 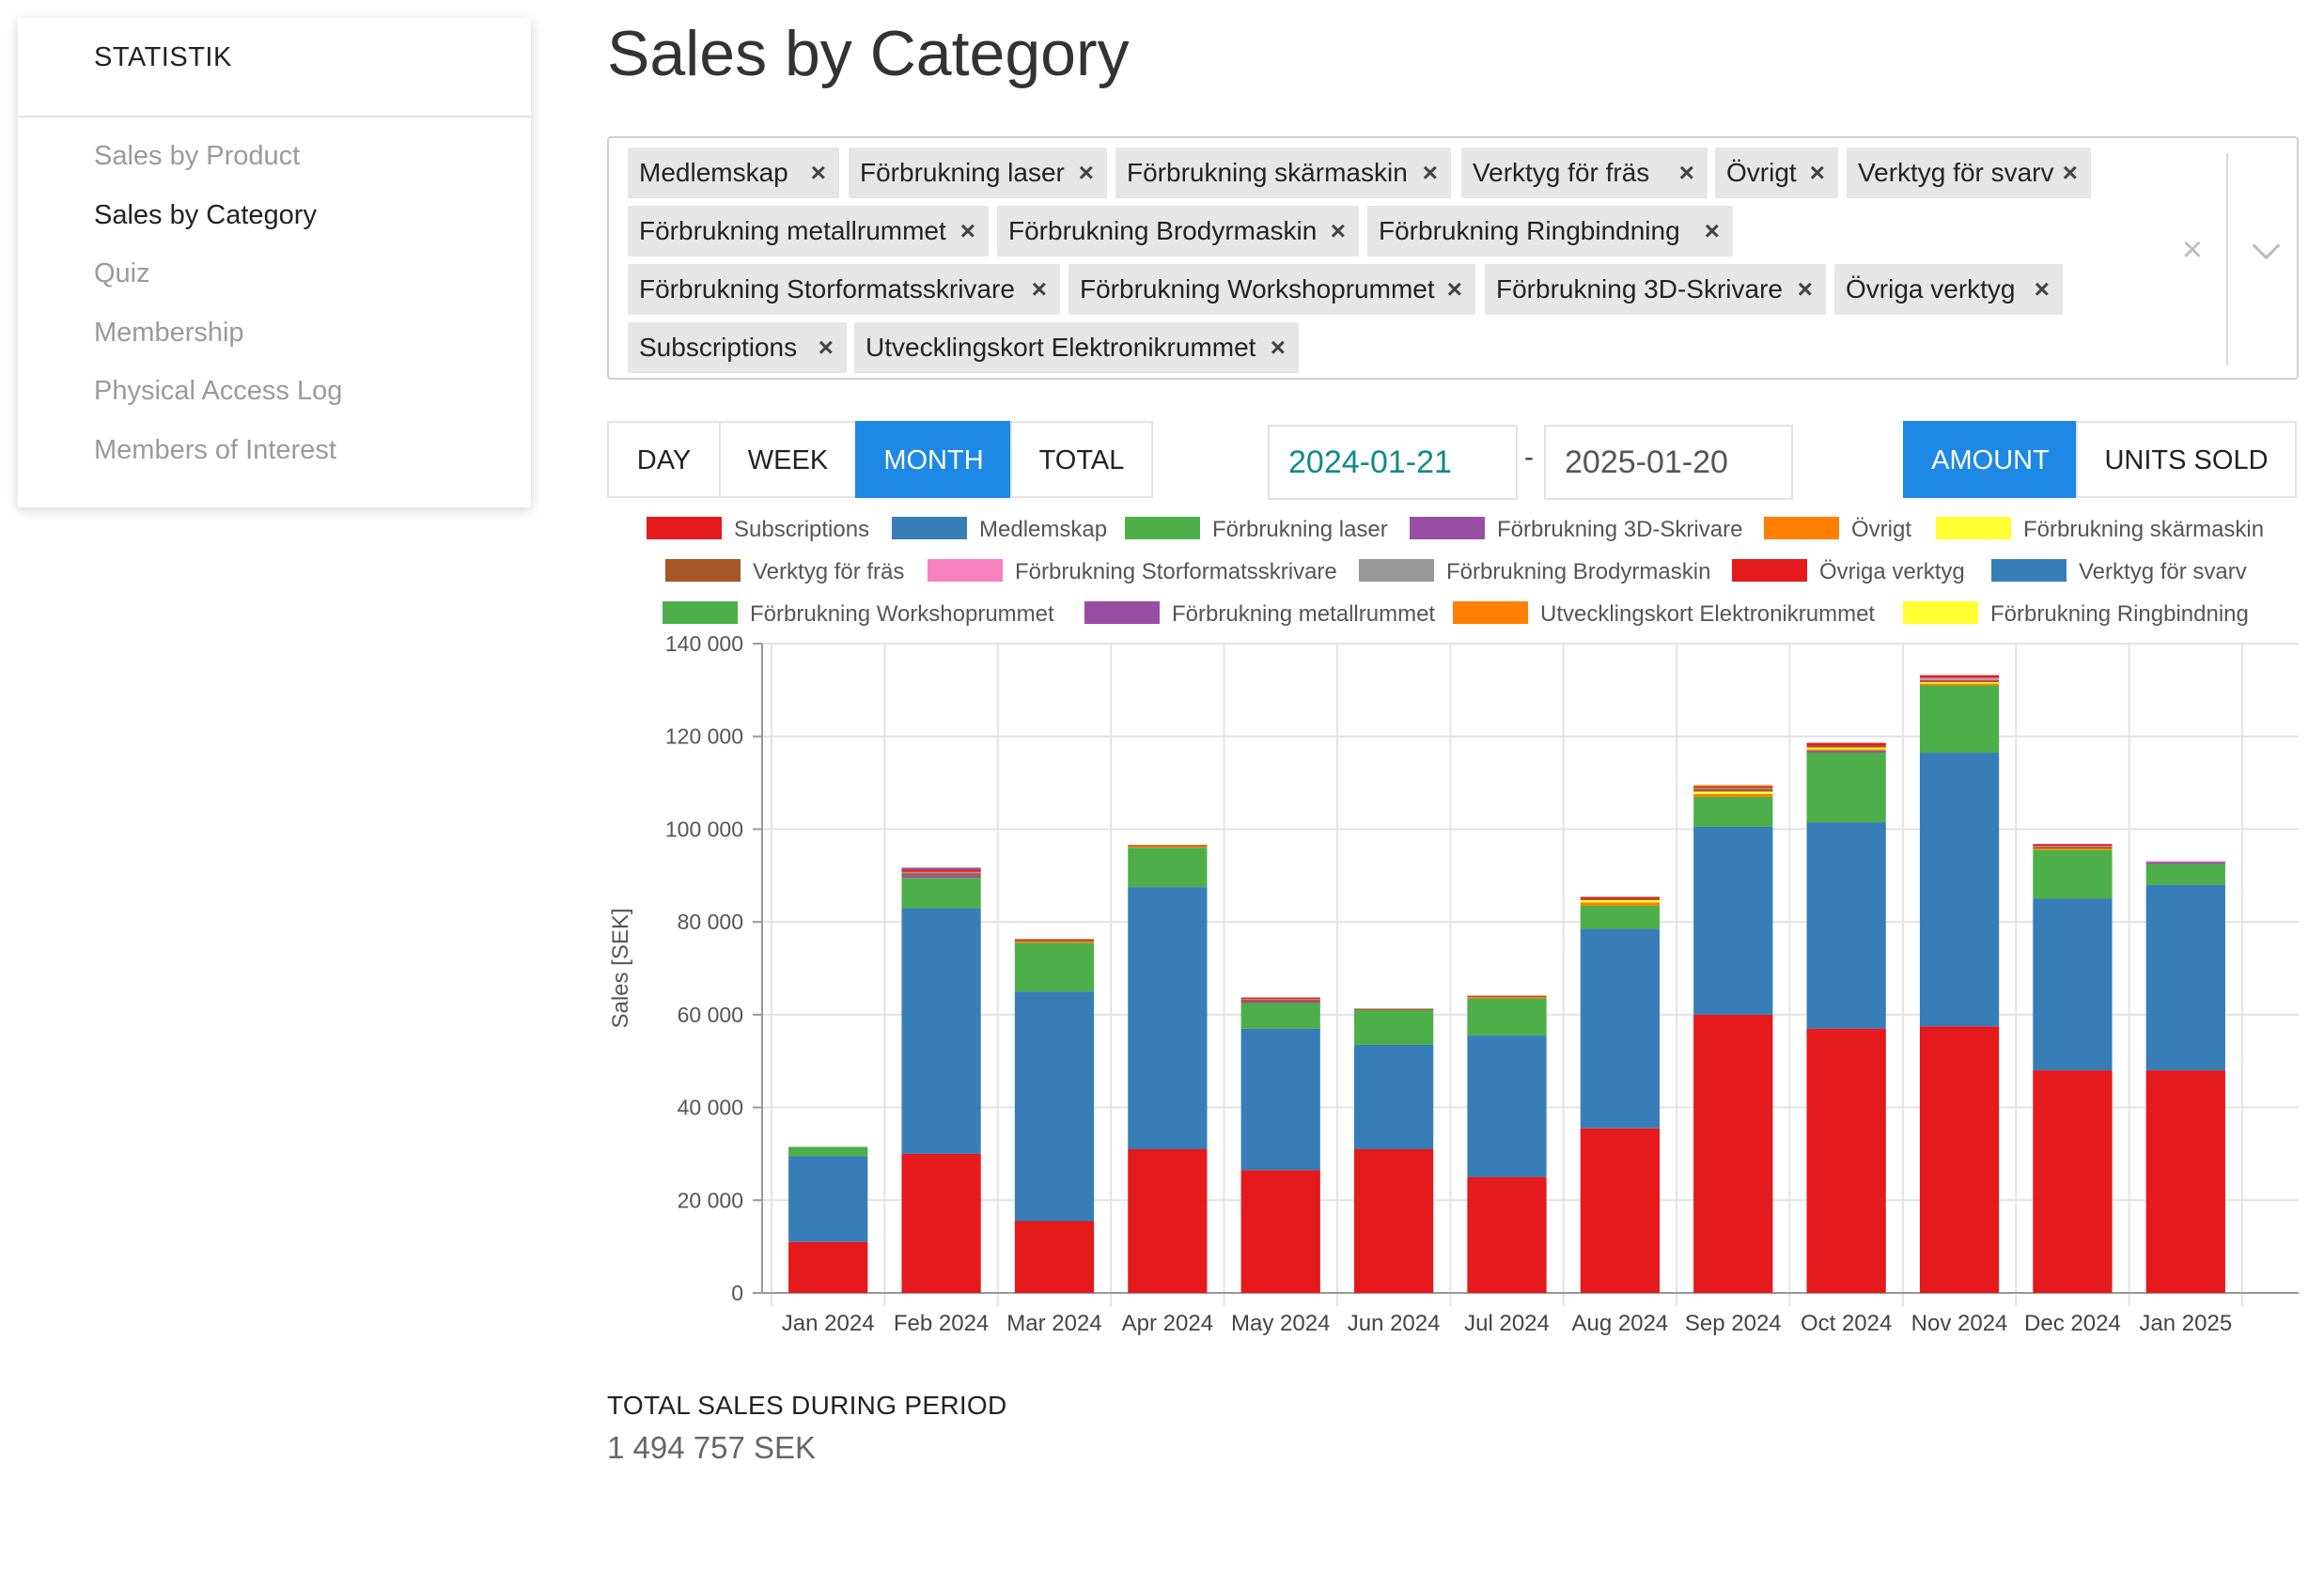 I want to click on amount-button: AMOUNT, so click(x=1990, y=459).